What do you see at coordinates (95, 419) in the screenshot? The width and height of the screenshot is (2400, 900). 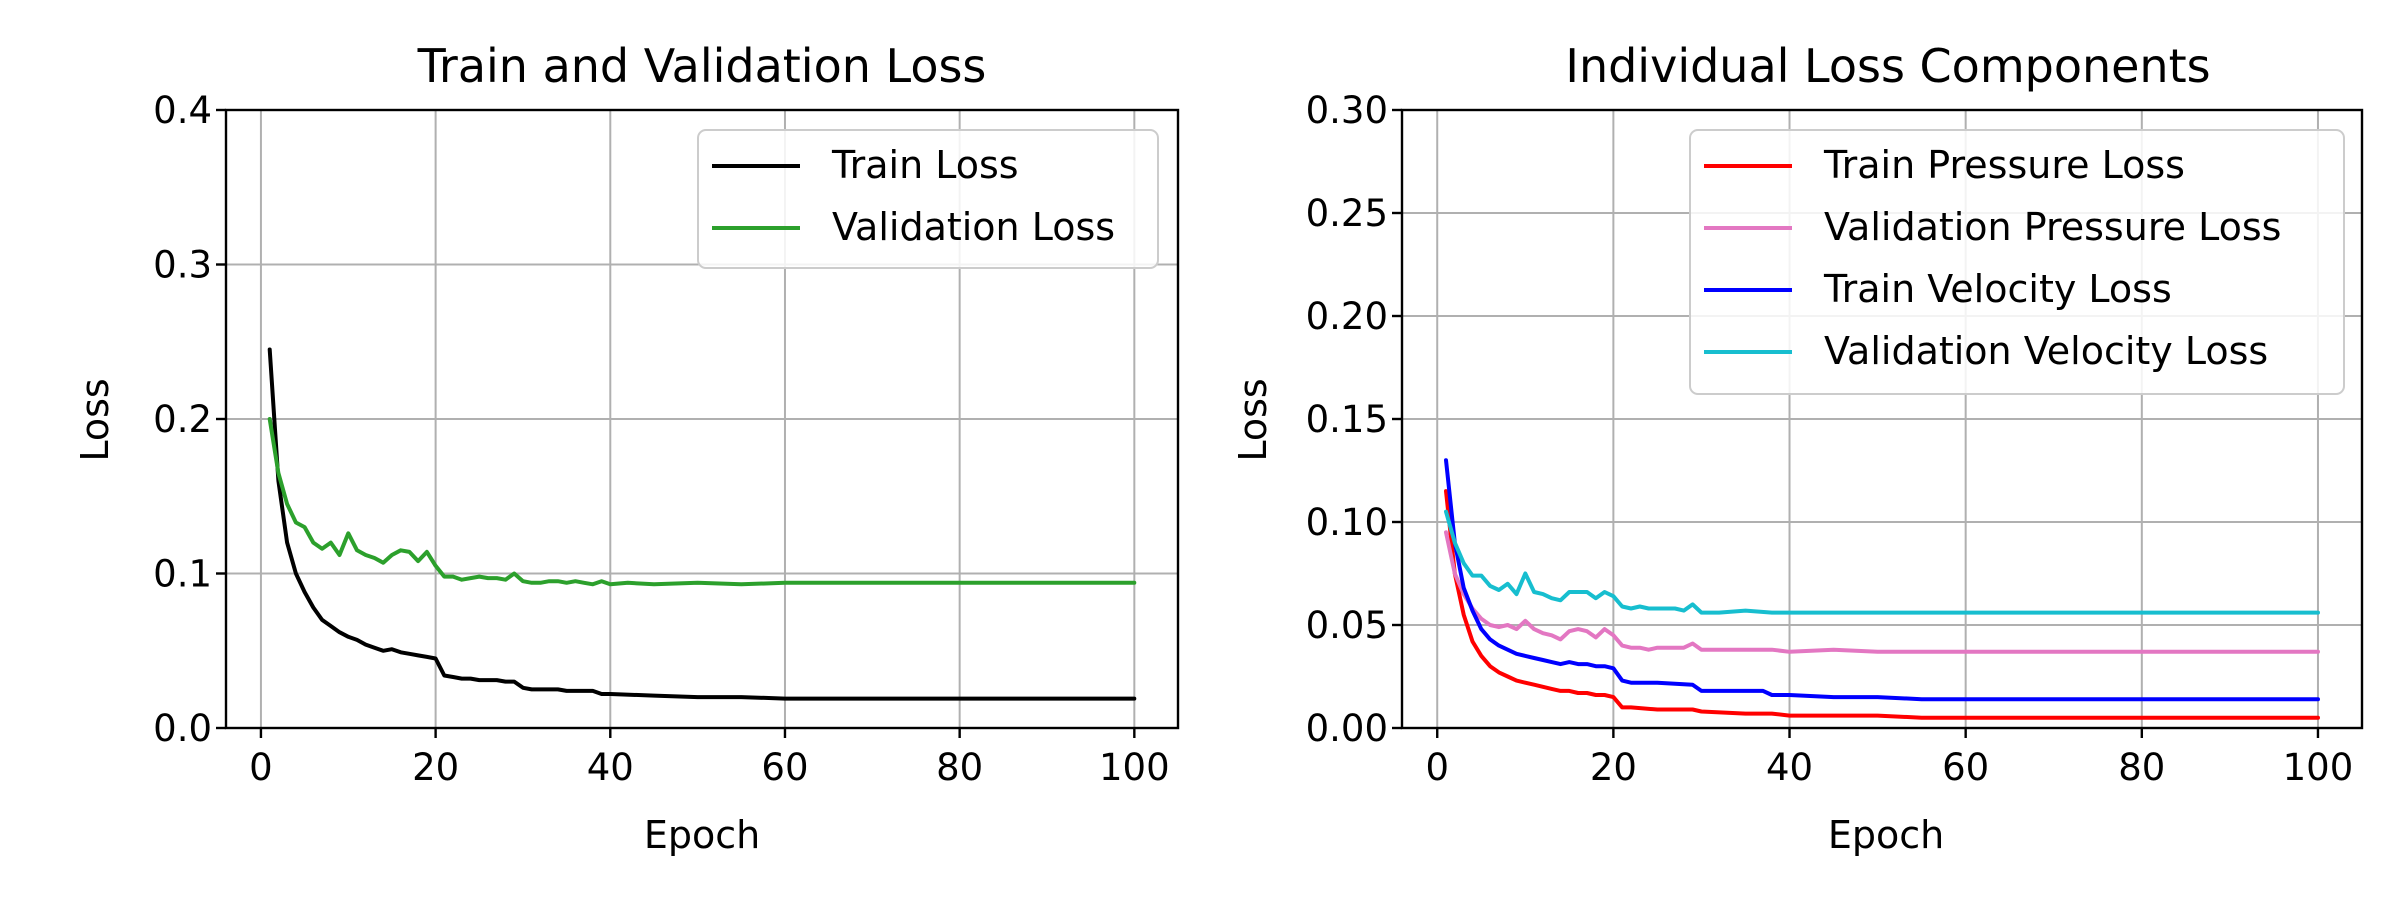 I see `chart1-ylabel: Loss` at bounding box center [95, 419].